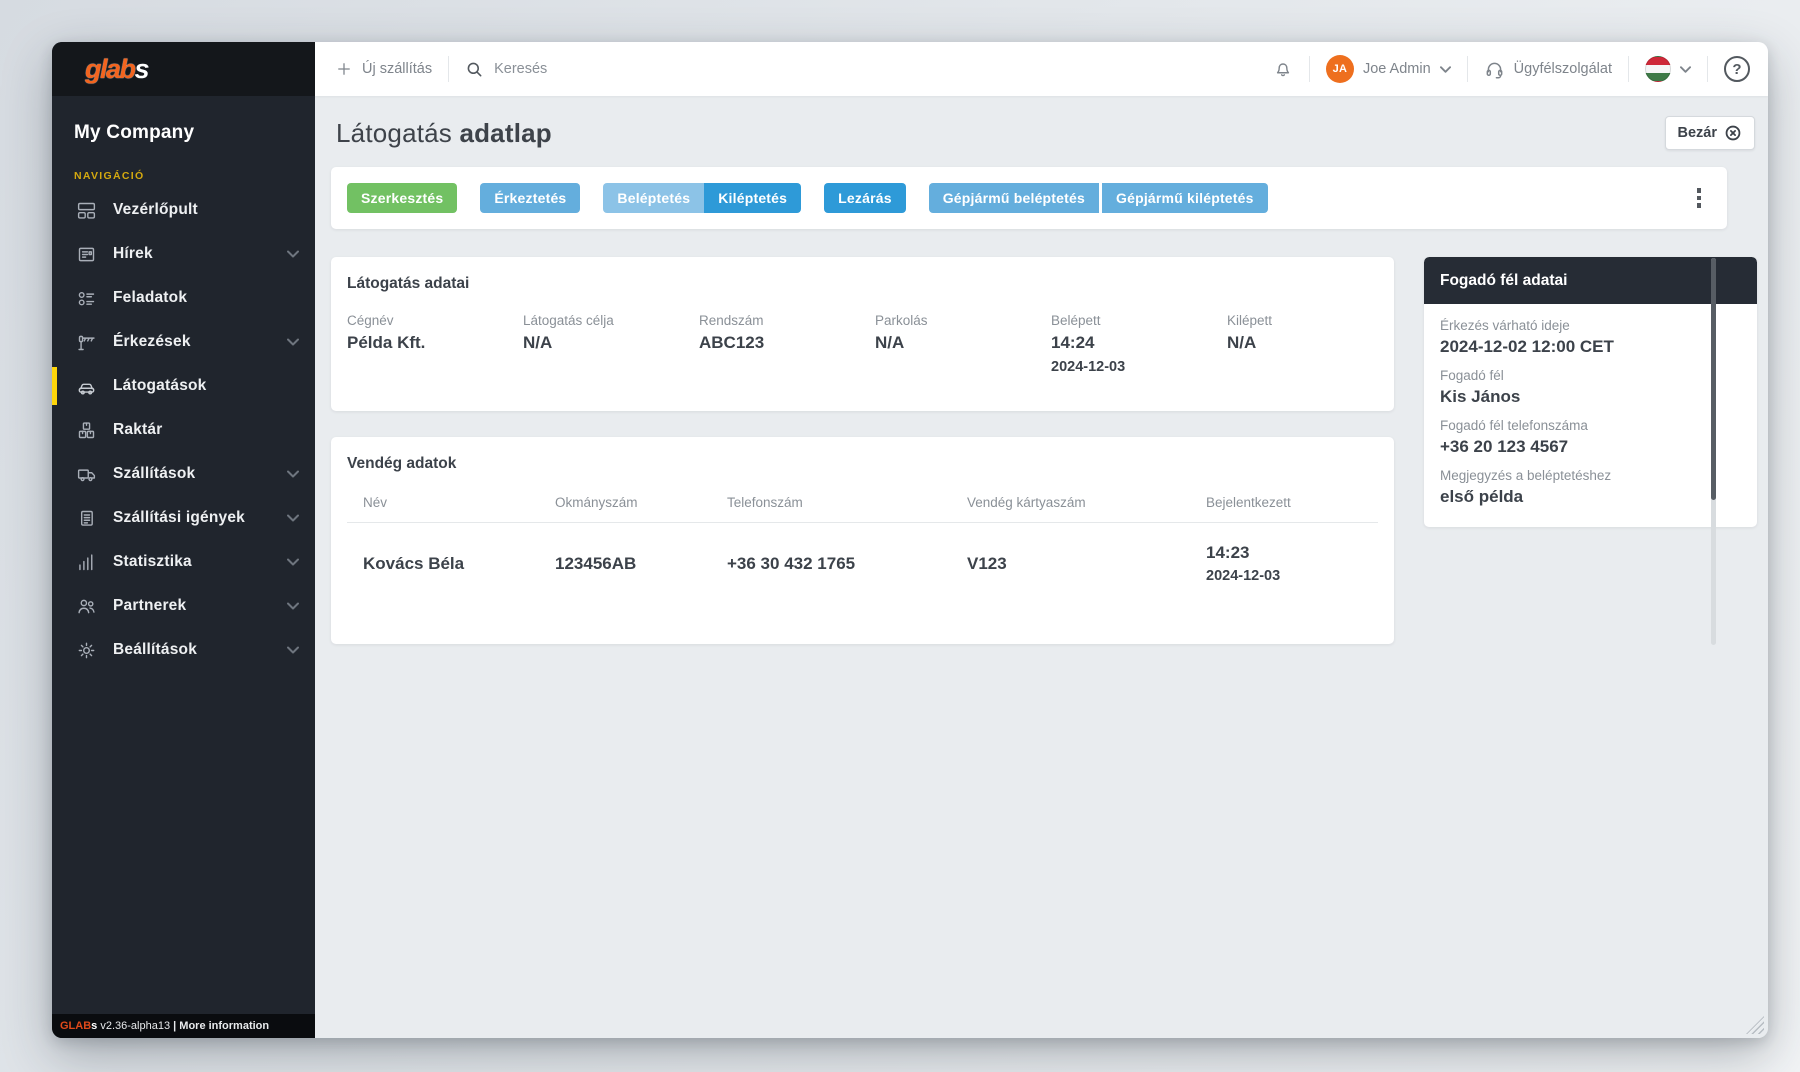  Describe the element at coordinates (133, 253) in the screenshot. I see `sidebar-item-label: Hírek` at that location.